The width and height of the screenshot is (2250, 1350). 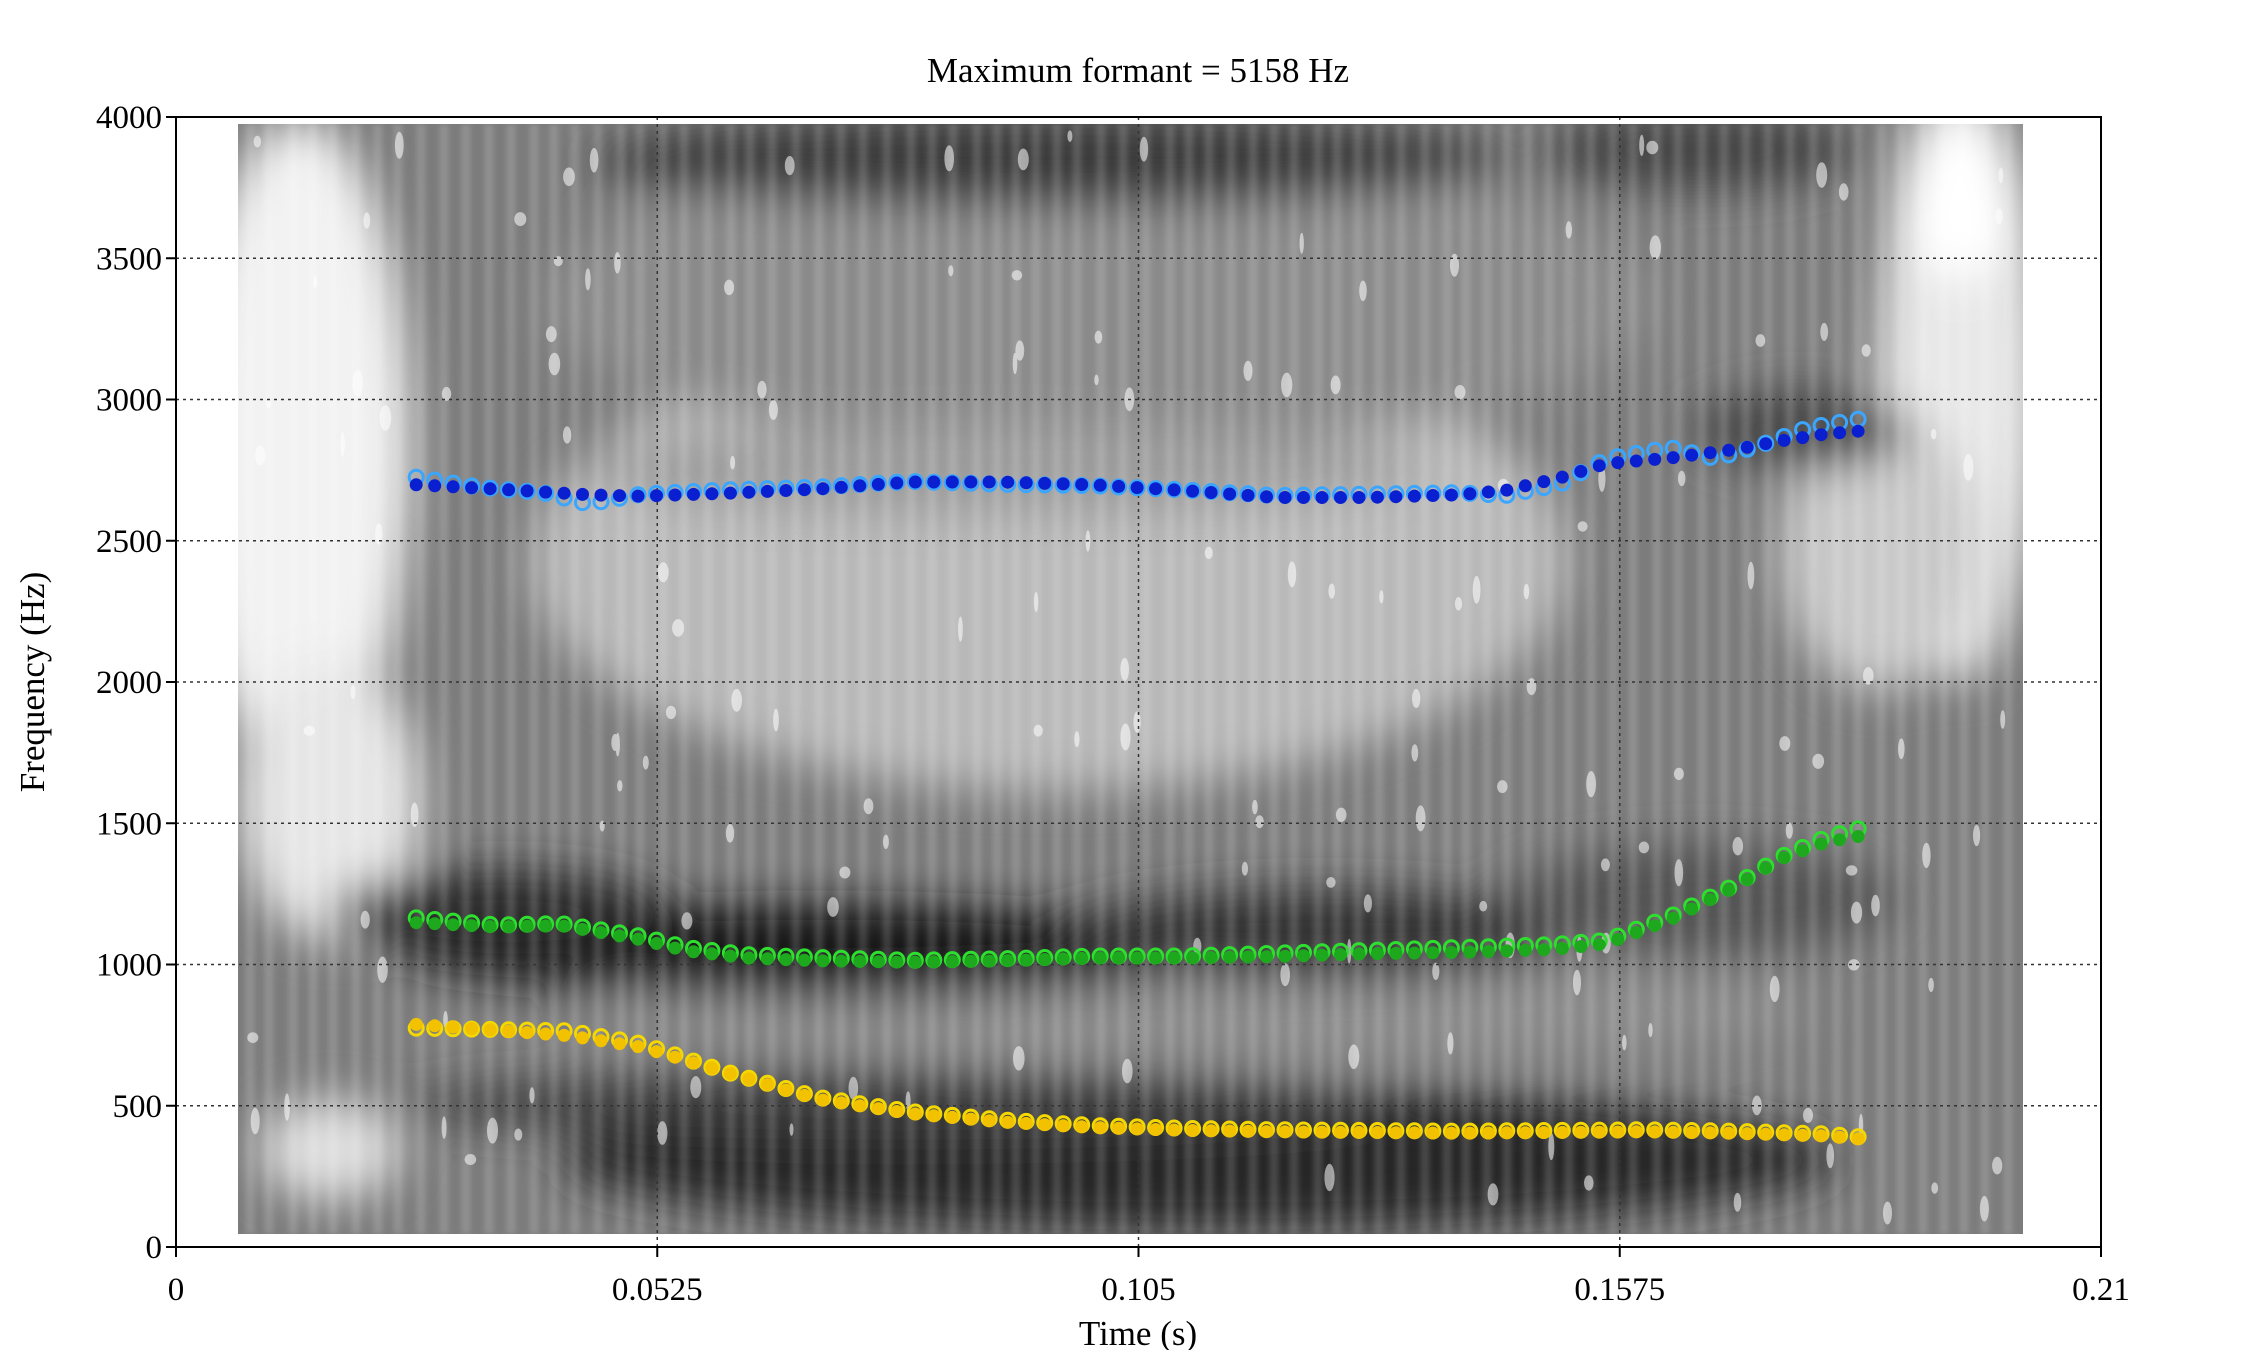 I want to click on x-axis: 0 0.0525 0.105 0.1575 0.21, so click(x=1149, y=1277).